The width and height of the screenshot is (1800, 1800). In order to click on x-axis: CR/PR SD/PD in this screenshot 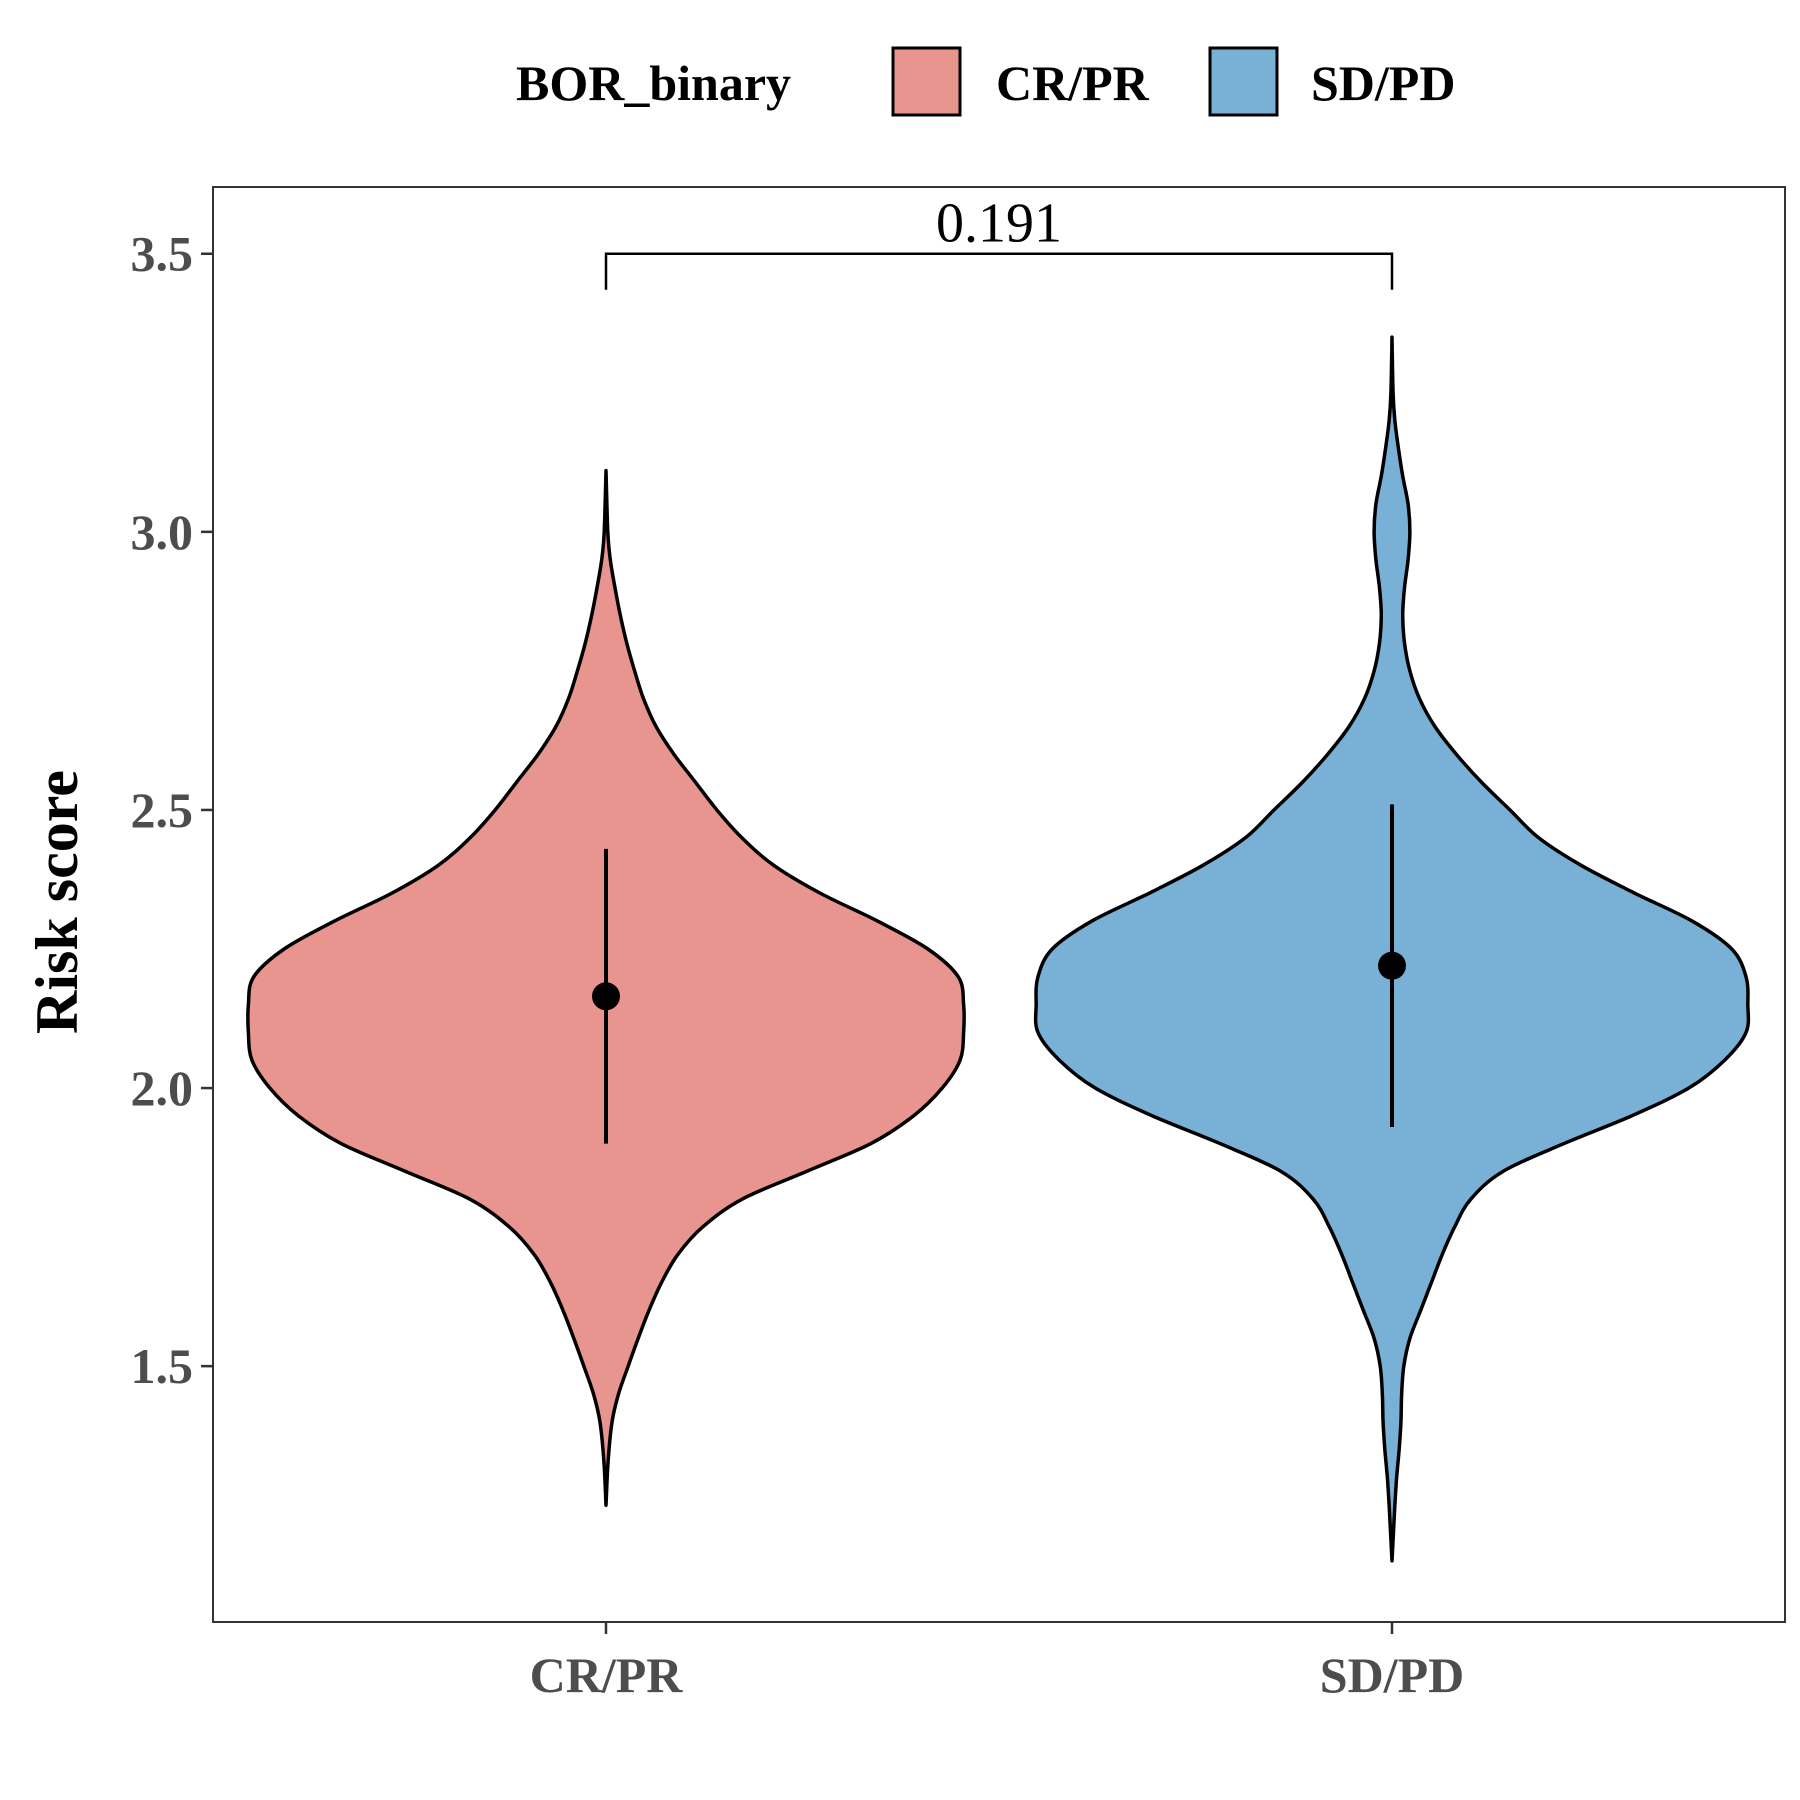, I will do `click(997, 1662)`.